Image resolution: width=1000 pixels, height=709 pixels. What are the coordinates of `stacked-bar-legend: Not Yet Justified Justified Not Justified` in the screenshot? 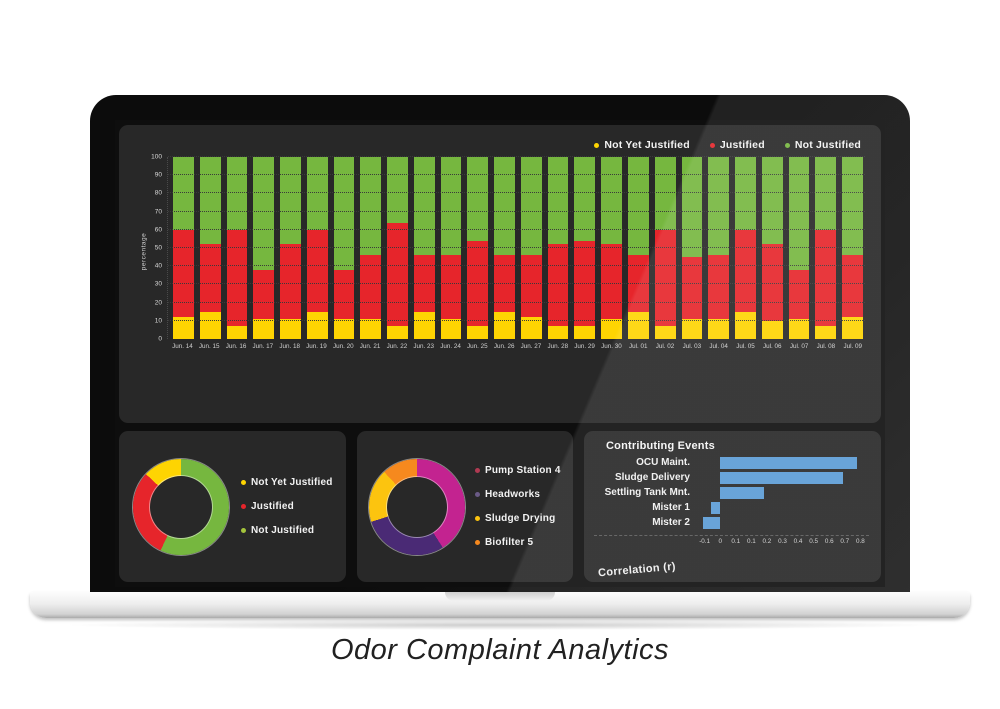 It's located at (497, 145).